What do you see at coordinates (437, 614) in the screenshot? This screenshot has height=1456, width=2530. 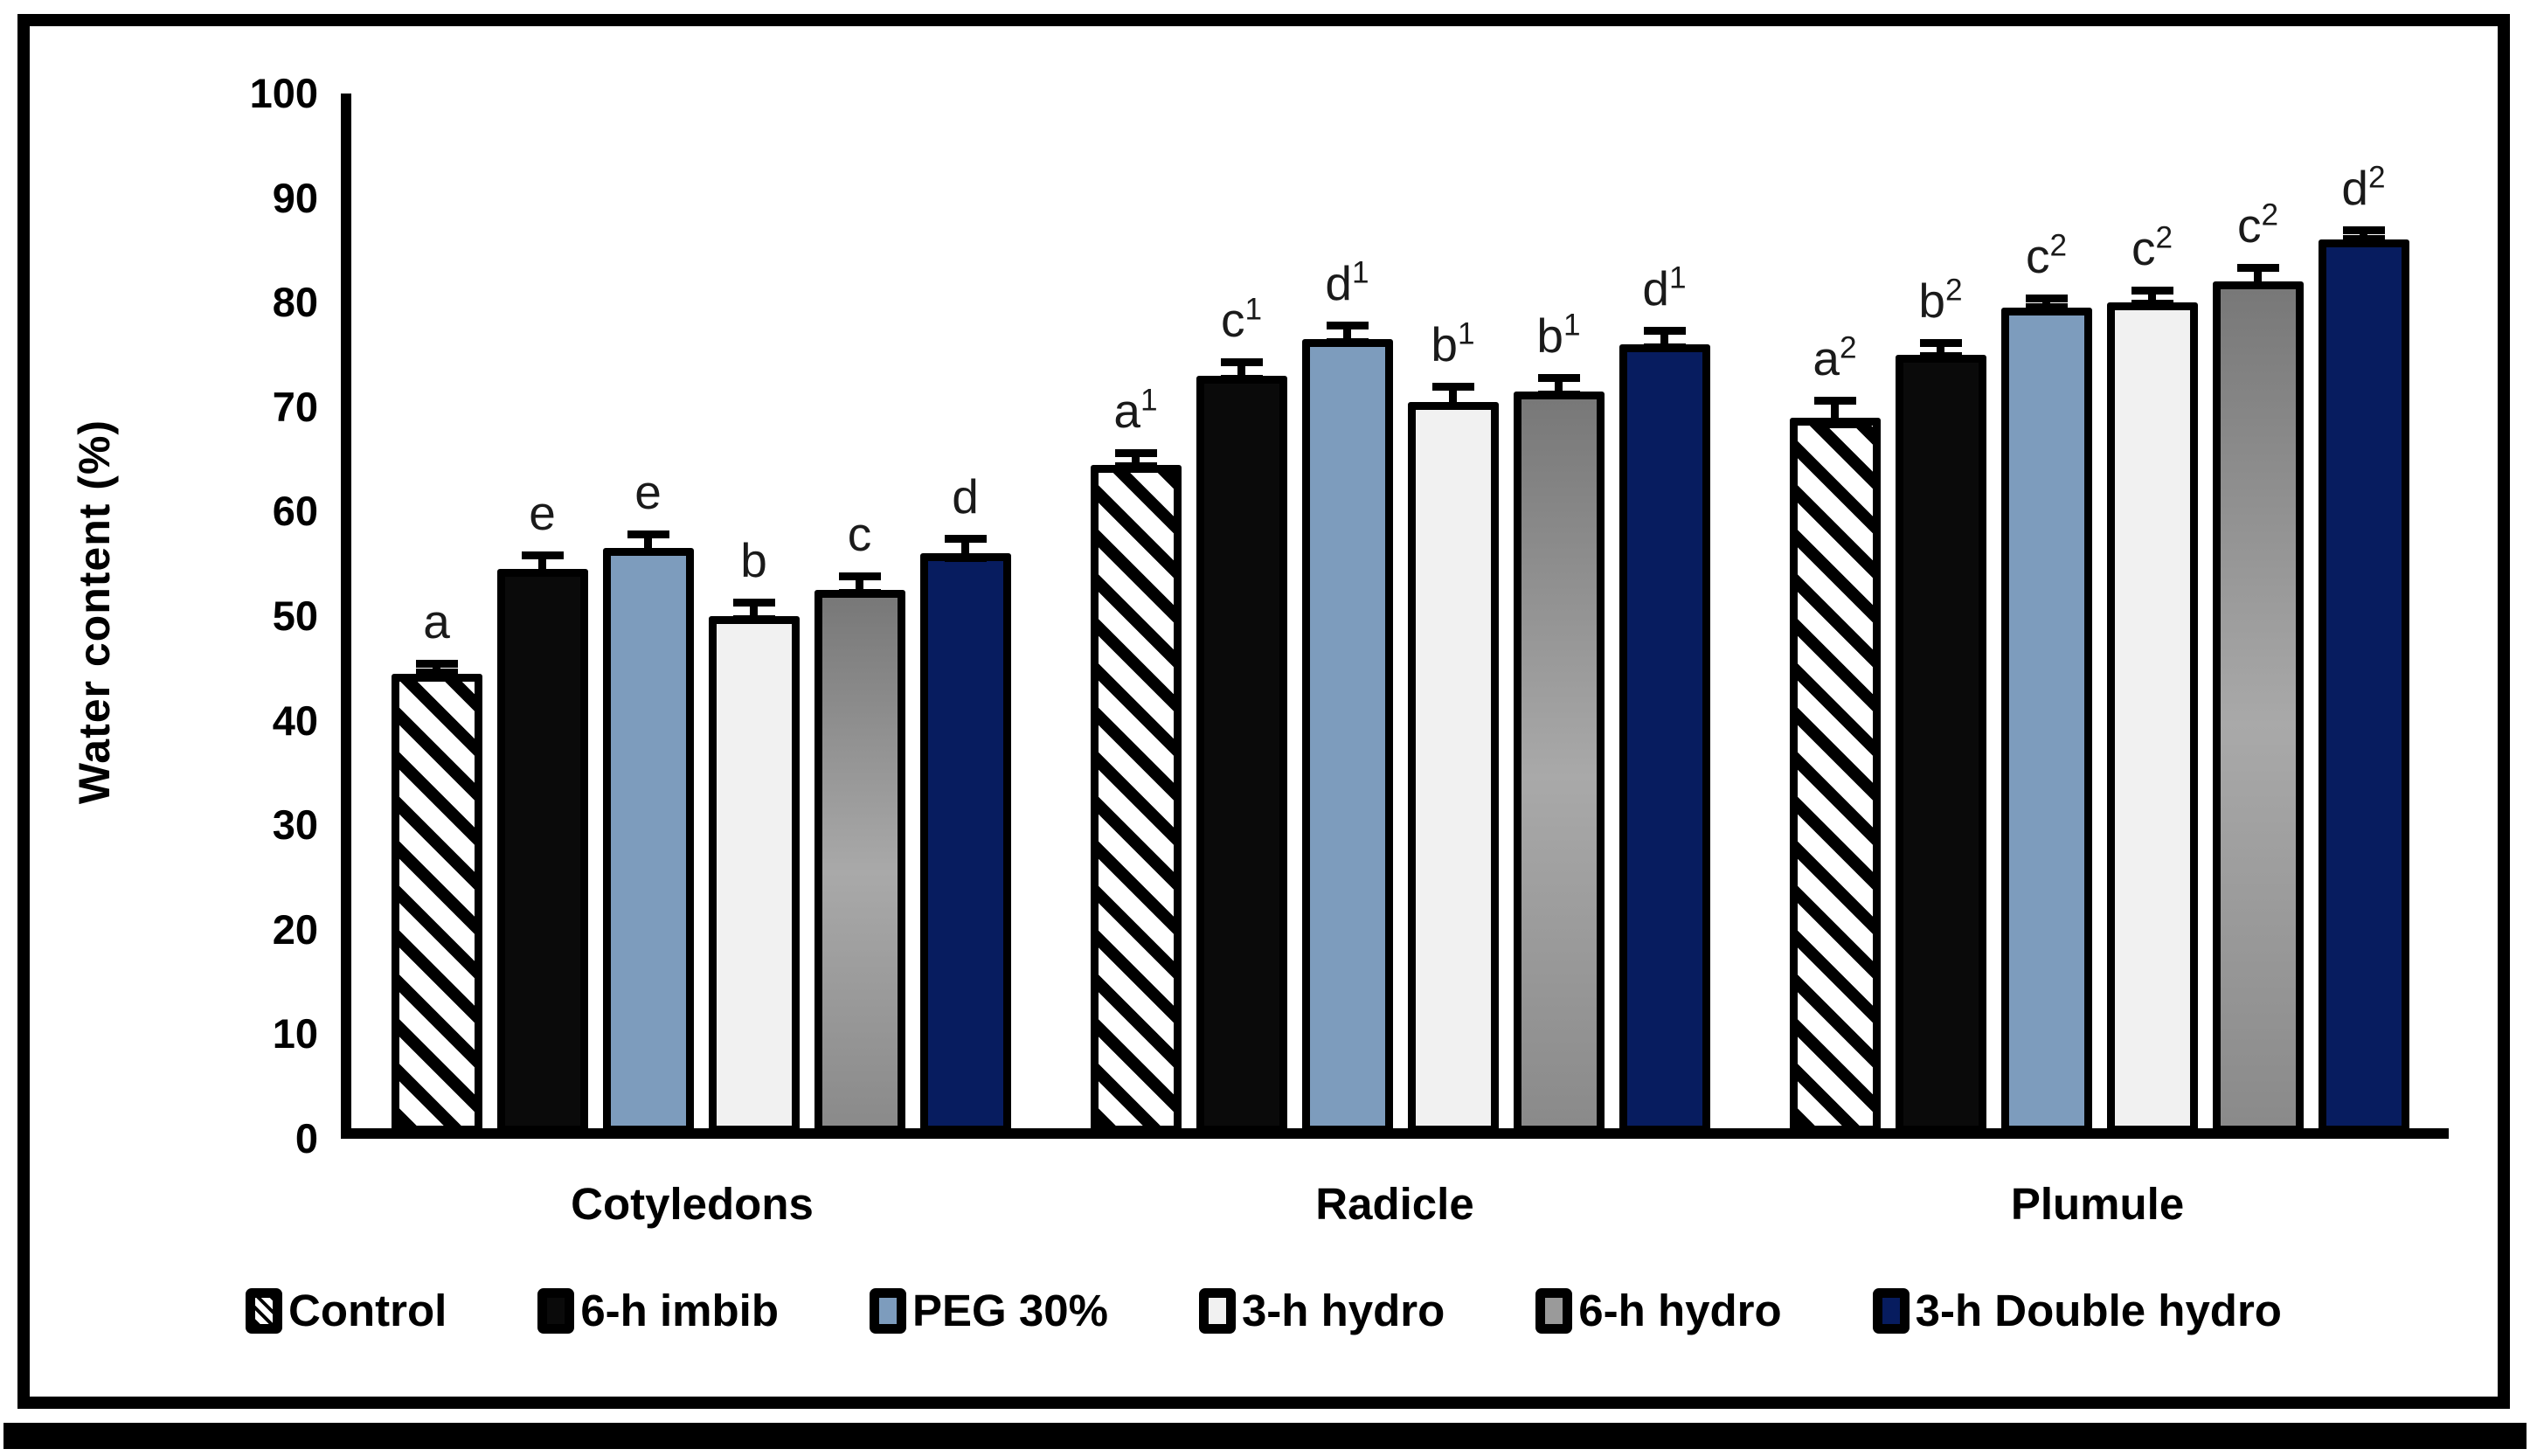 I see `bar-slot: a` at bounding box center [437, 614].